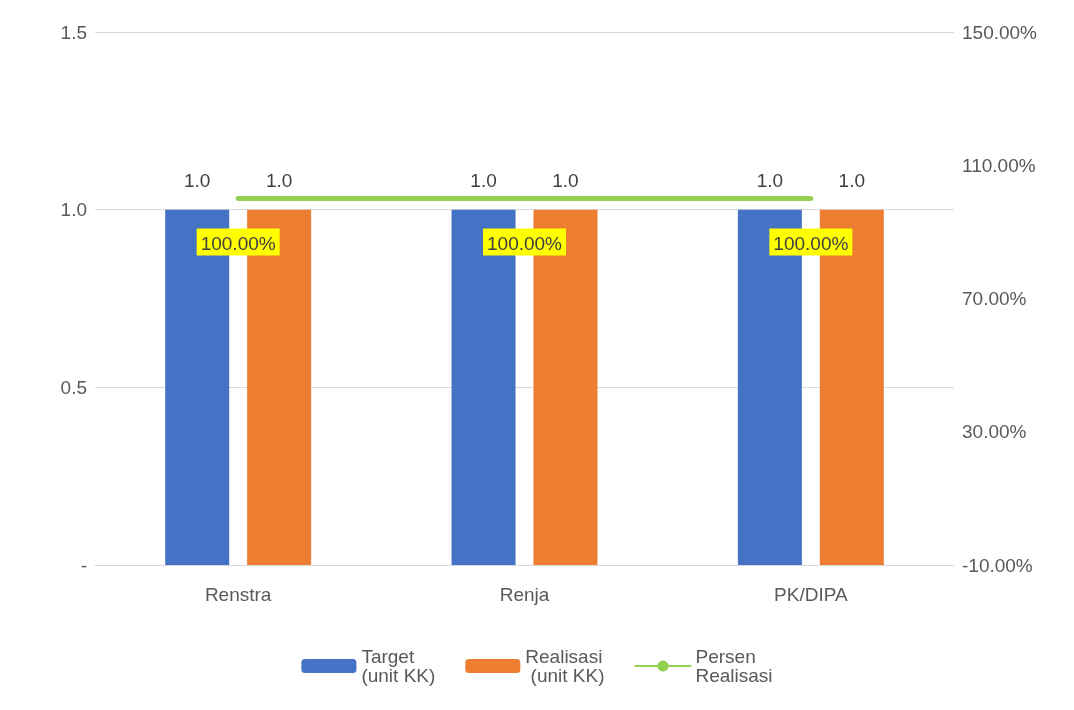 The width and height of the screenshot is (1074, 710). Describe the element at coordinates (565, 666) in the screenshot. I see `legend-label: Realisasi (unit KK)` at that location.